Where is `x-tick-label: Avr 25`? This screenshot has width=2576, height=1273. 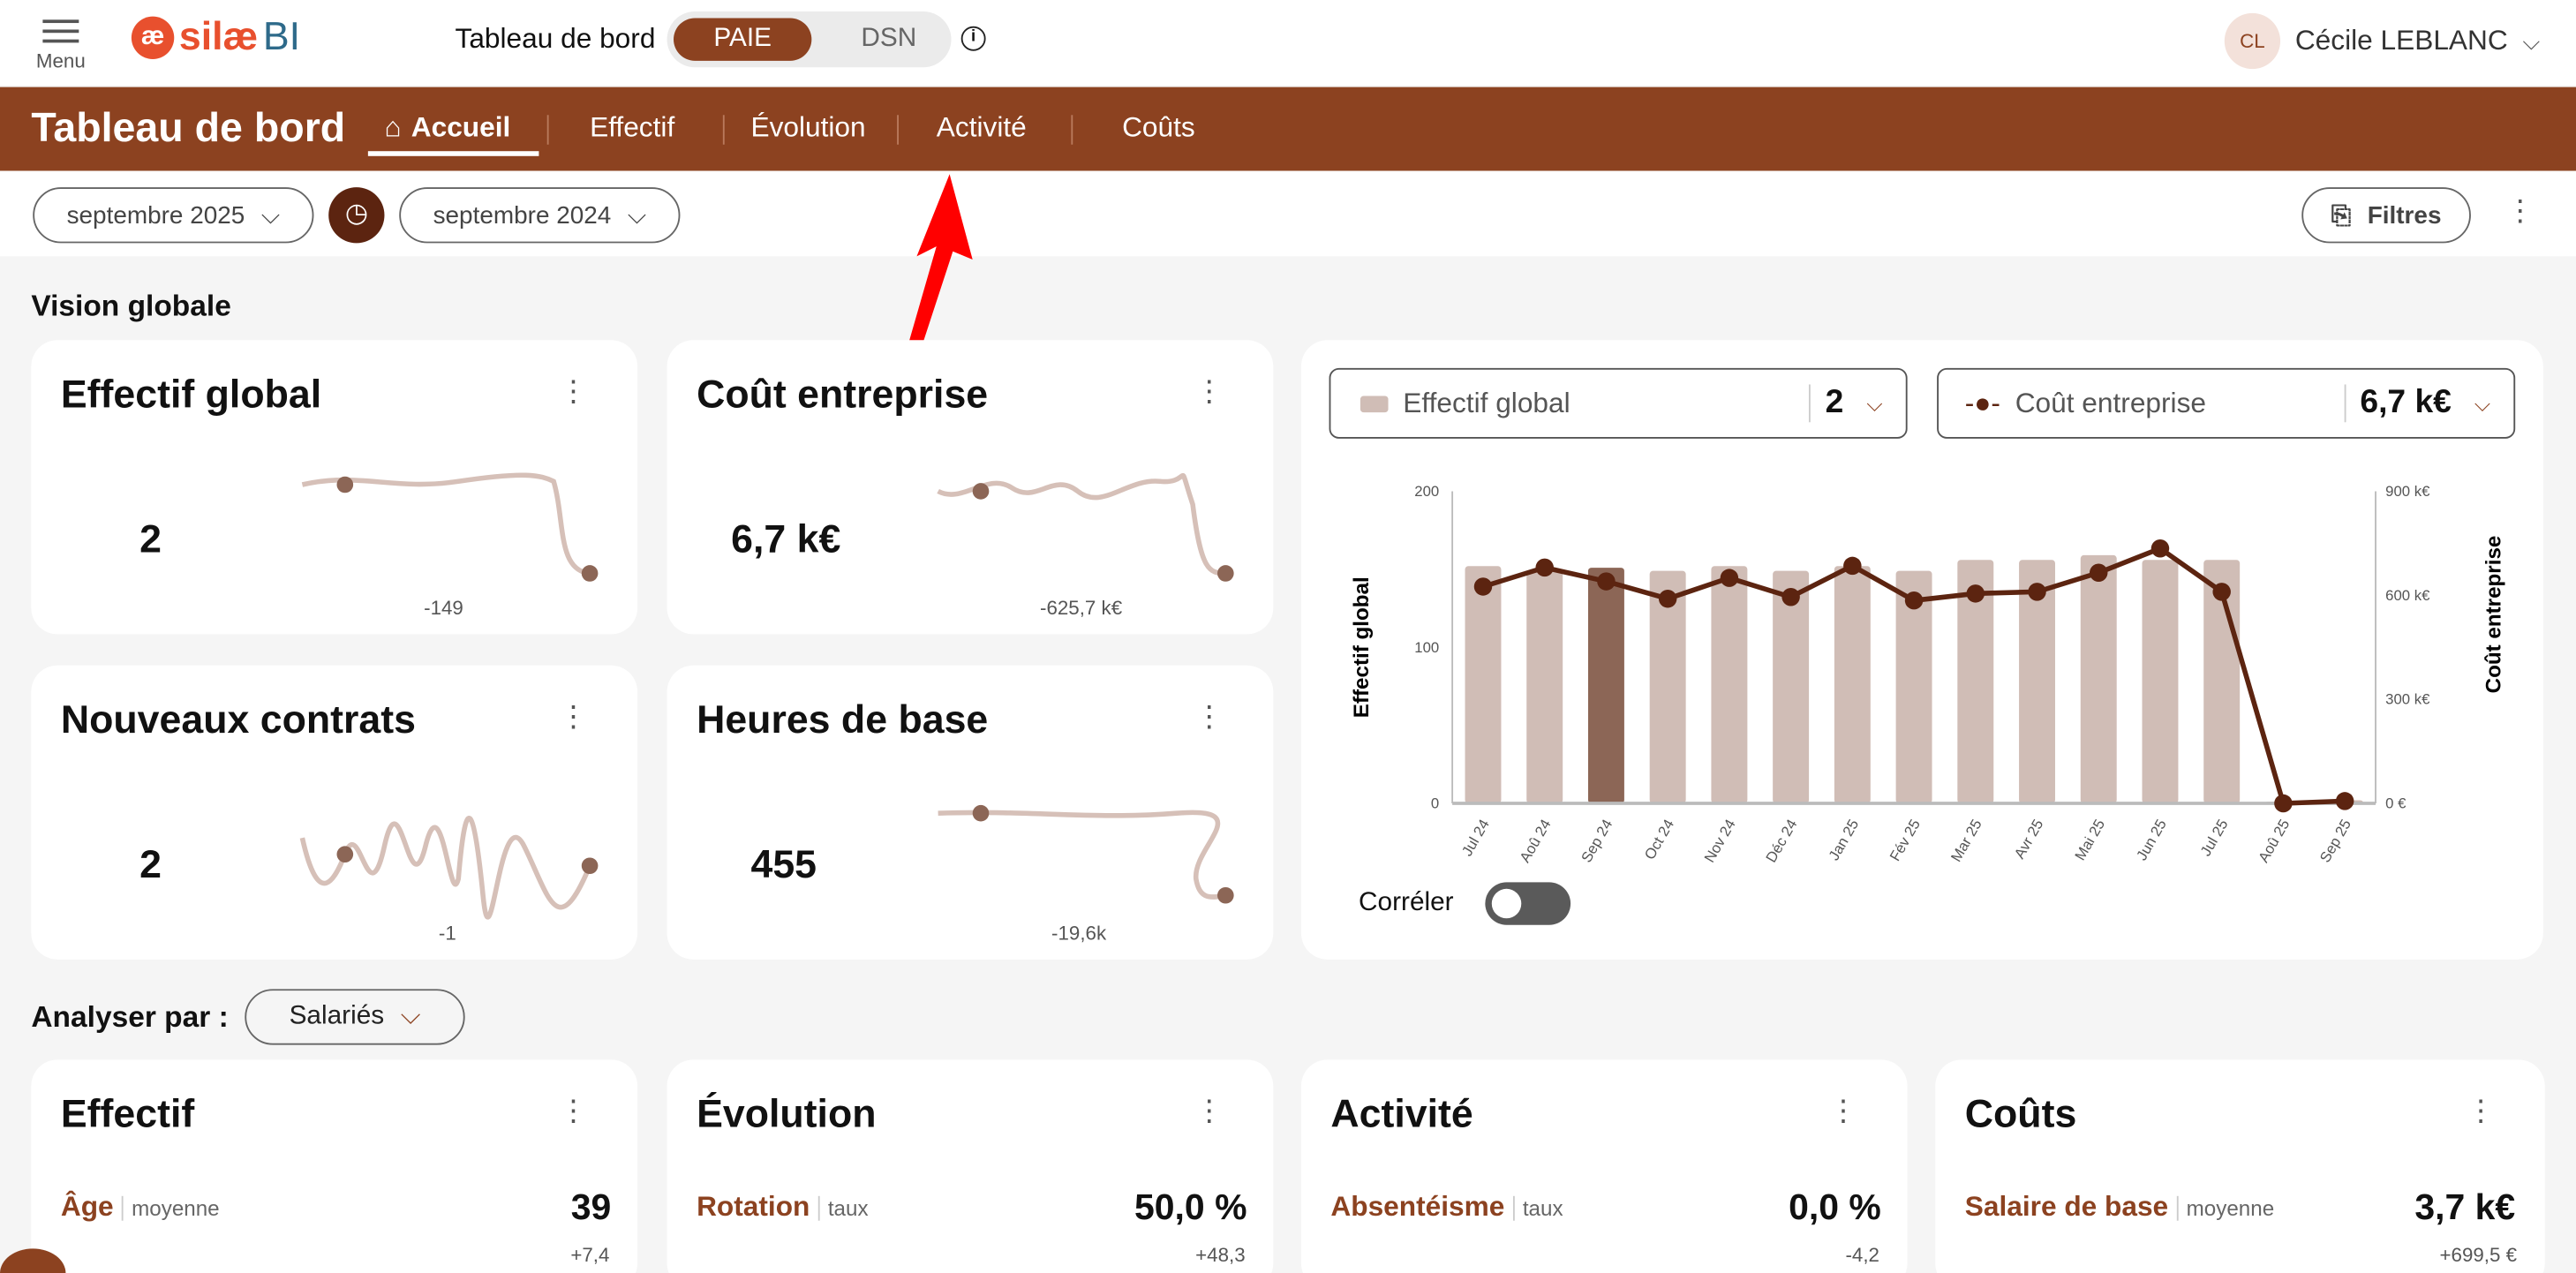
x-tick-label: Avr 25 is located at coordinates (2029, 839).